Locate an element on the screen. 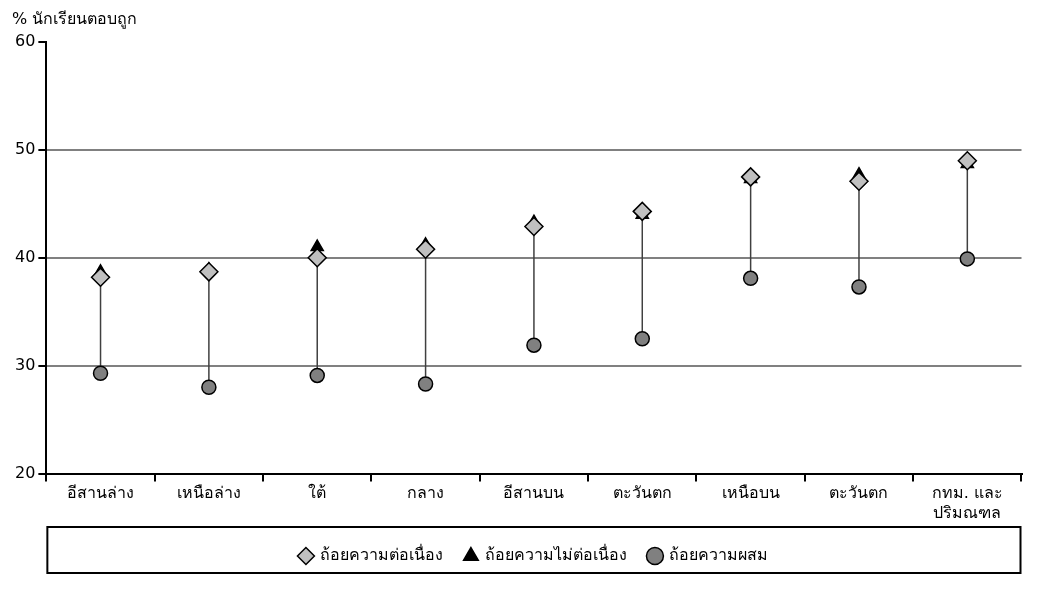 This screenshot has height=594, width=1040. x-tick-label: เหนือบน is located at coordinates (750, 493).